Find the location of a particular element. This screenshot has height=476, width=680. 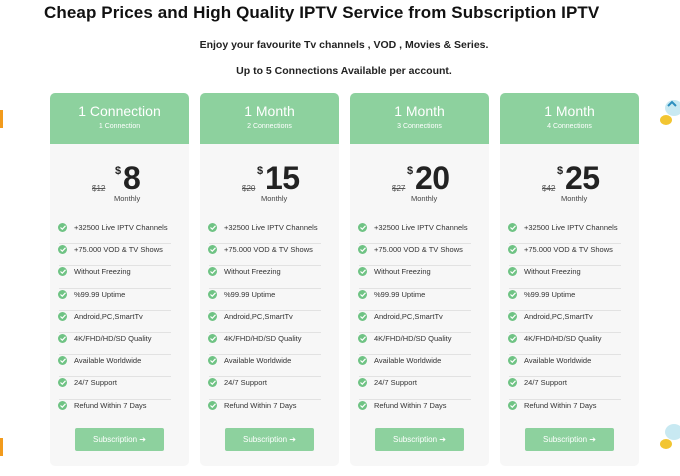

price-box: $42 $ 25 Monthly is located at coordinates (569, 175).